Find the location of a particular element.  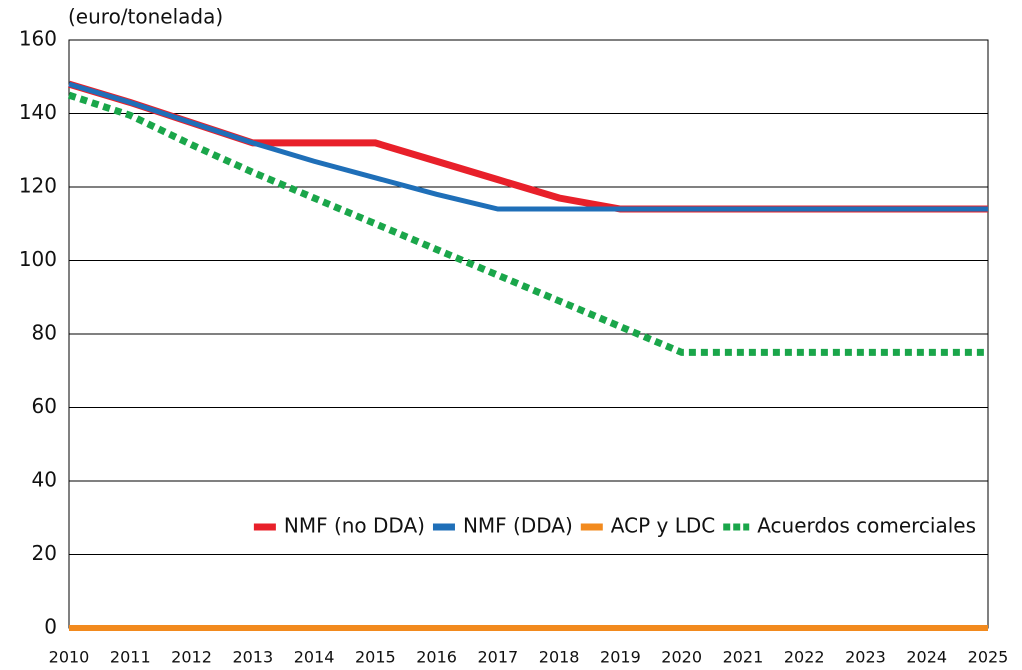

legend-label: Acuerdos comerciales is located at coordinates (866, 526).